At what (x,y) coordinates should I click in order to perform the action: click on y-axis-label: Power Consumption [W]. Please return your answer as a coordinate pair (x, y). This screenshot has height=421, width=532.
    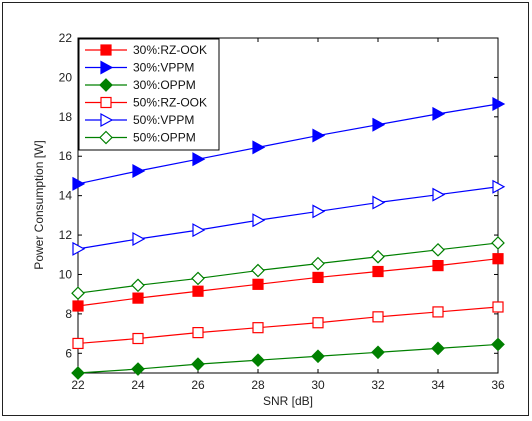
    Looking at the image, I should click on (39, 204).